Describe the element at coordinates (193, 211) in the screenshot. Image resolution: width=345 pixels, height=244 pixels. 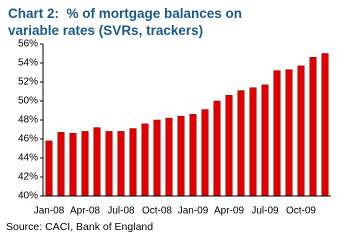
I see `x-tick-label: Jan-09` at that location.